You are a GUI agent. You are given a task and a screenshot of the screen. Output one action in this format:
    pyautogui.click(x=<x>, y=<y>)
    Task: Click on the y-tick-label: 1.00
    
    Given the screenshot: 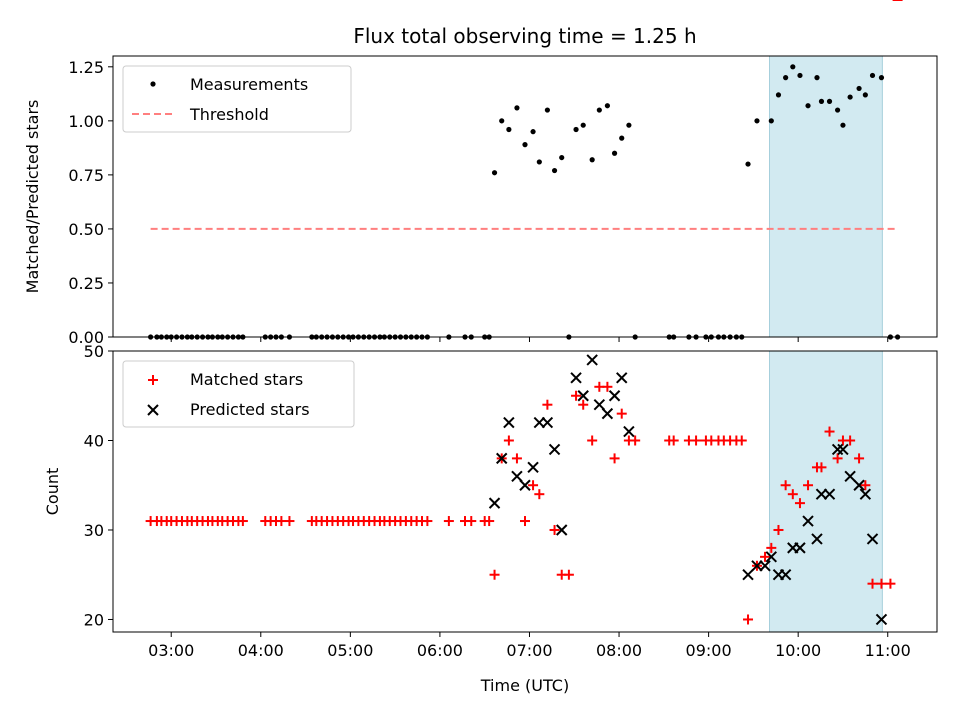 What is the action you would take?
    pyautogui.click(x=86, y=121)
    